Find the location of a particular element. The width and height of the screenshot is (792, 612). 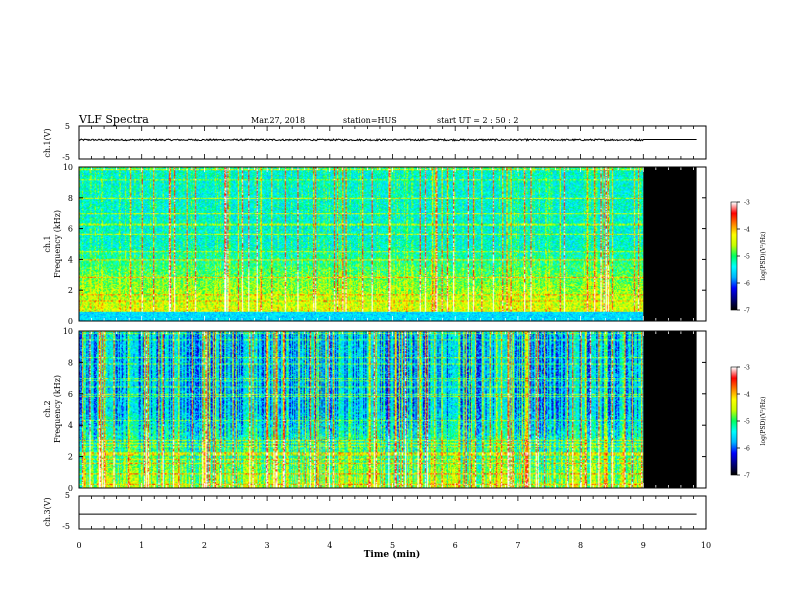

ch3-voltage-ticks is located at coordinates (392, 512).